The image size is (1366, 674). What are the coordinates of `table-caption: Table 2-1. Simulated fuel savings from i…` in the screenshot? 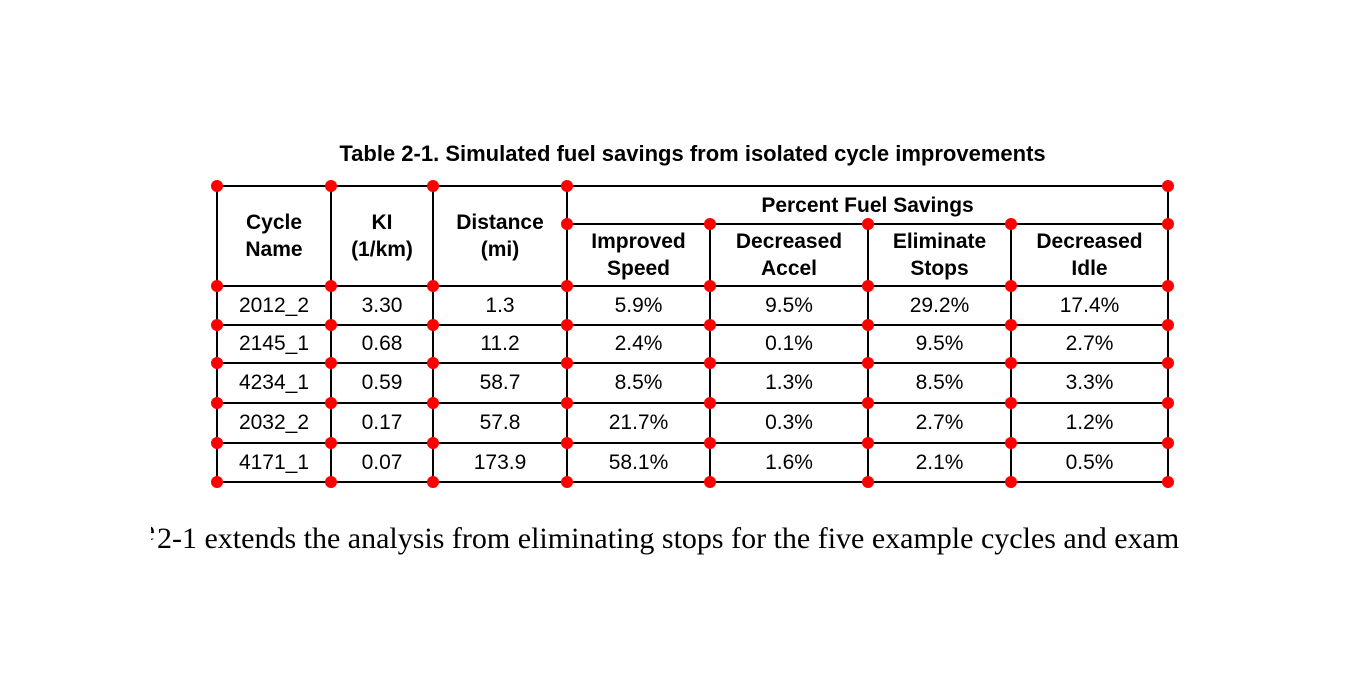 It's located at (692, 153).